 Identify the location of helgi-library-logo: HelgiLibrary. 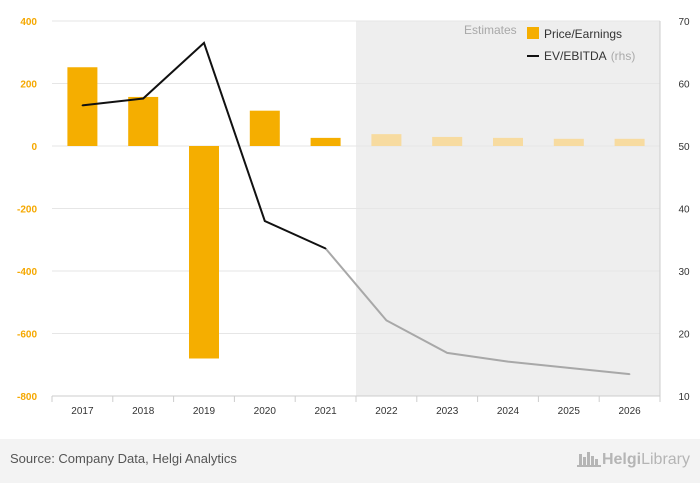
(633, 460).